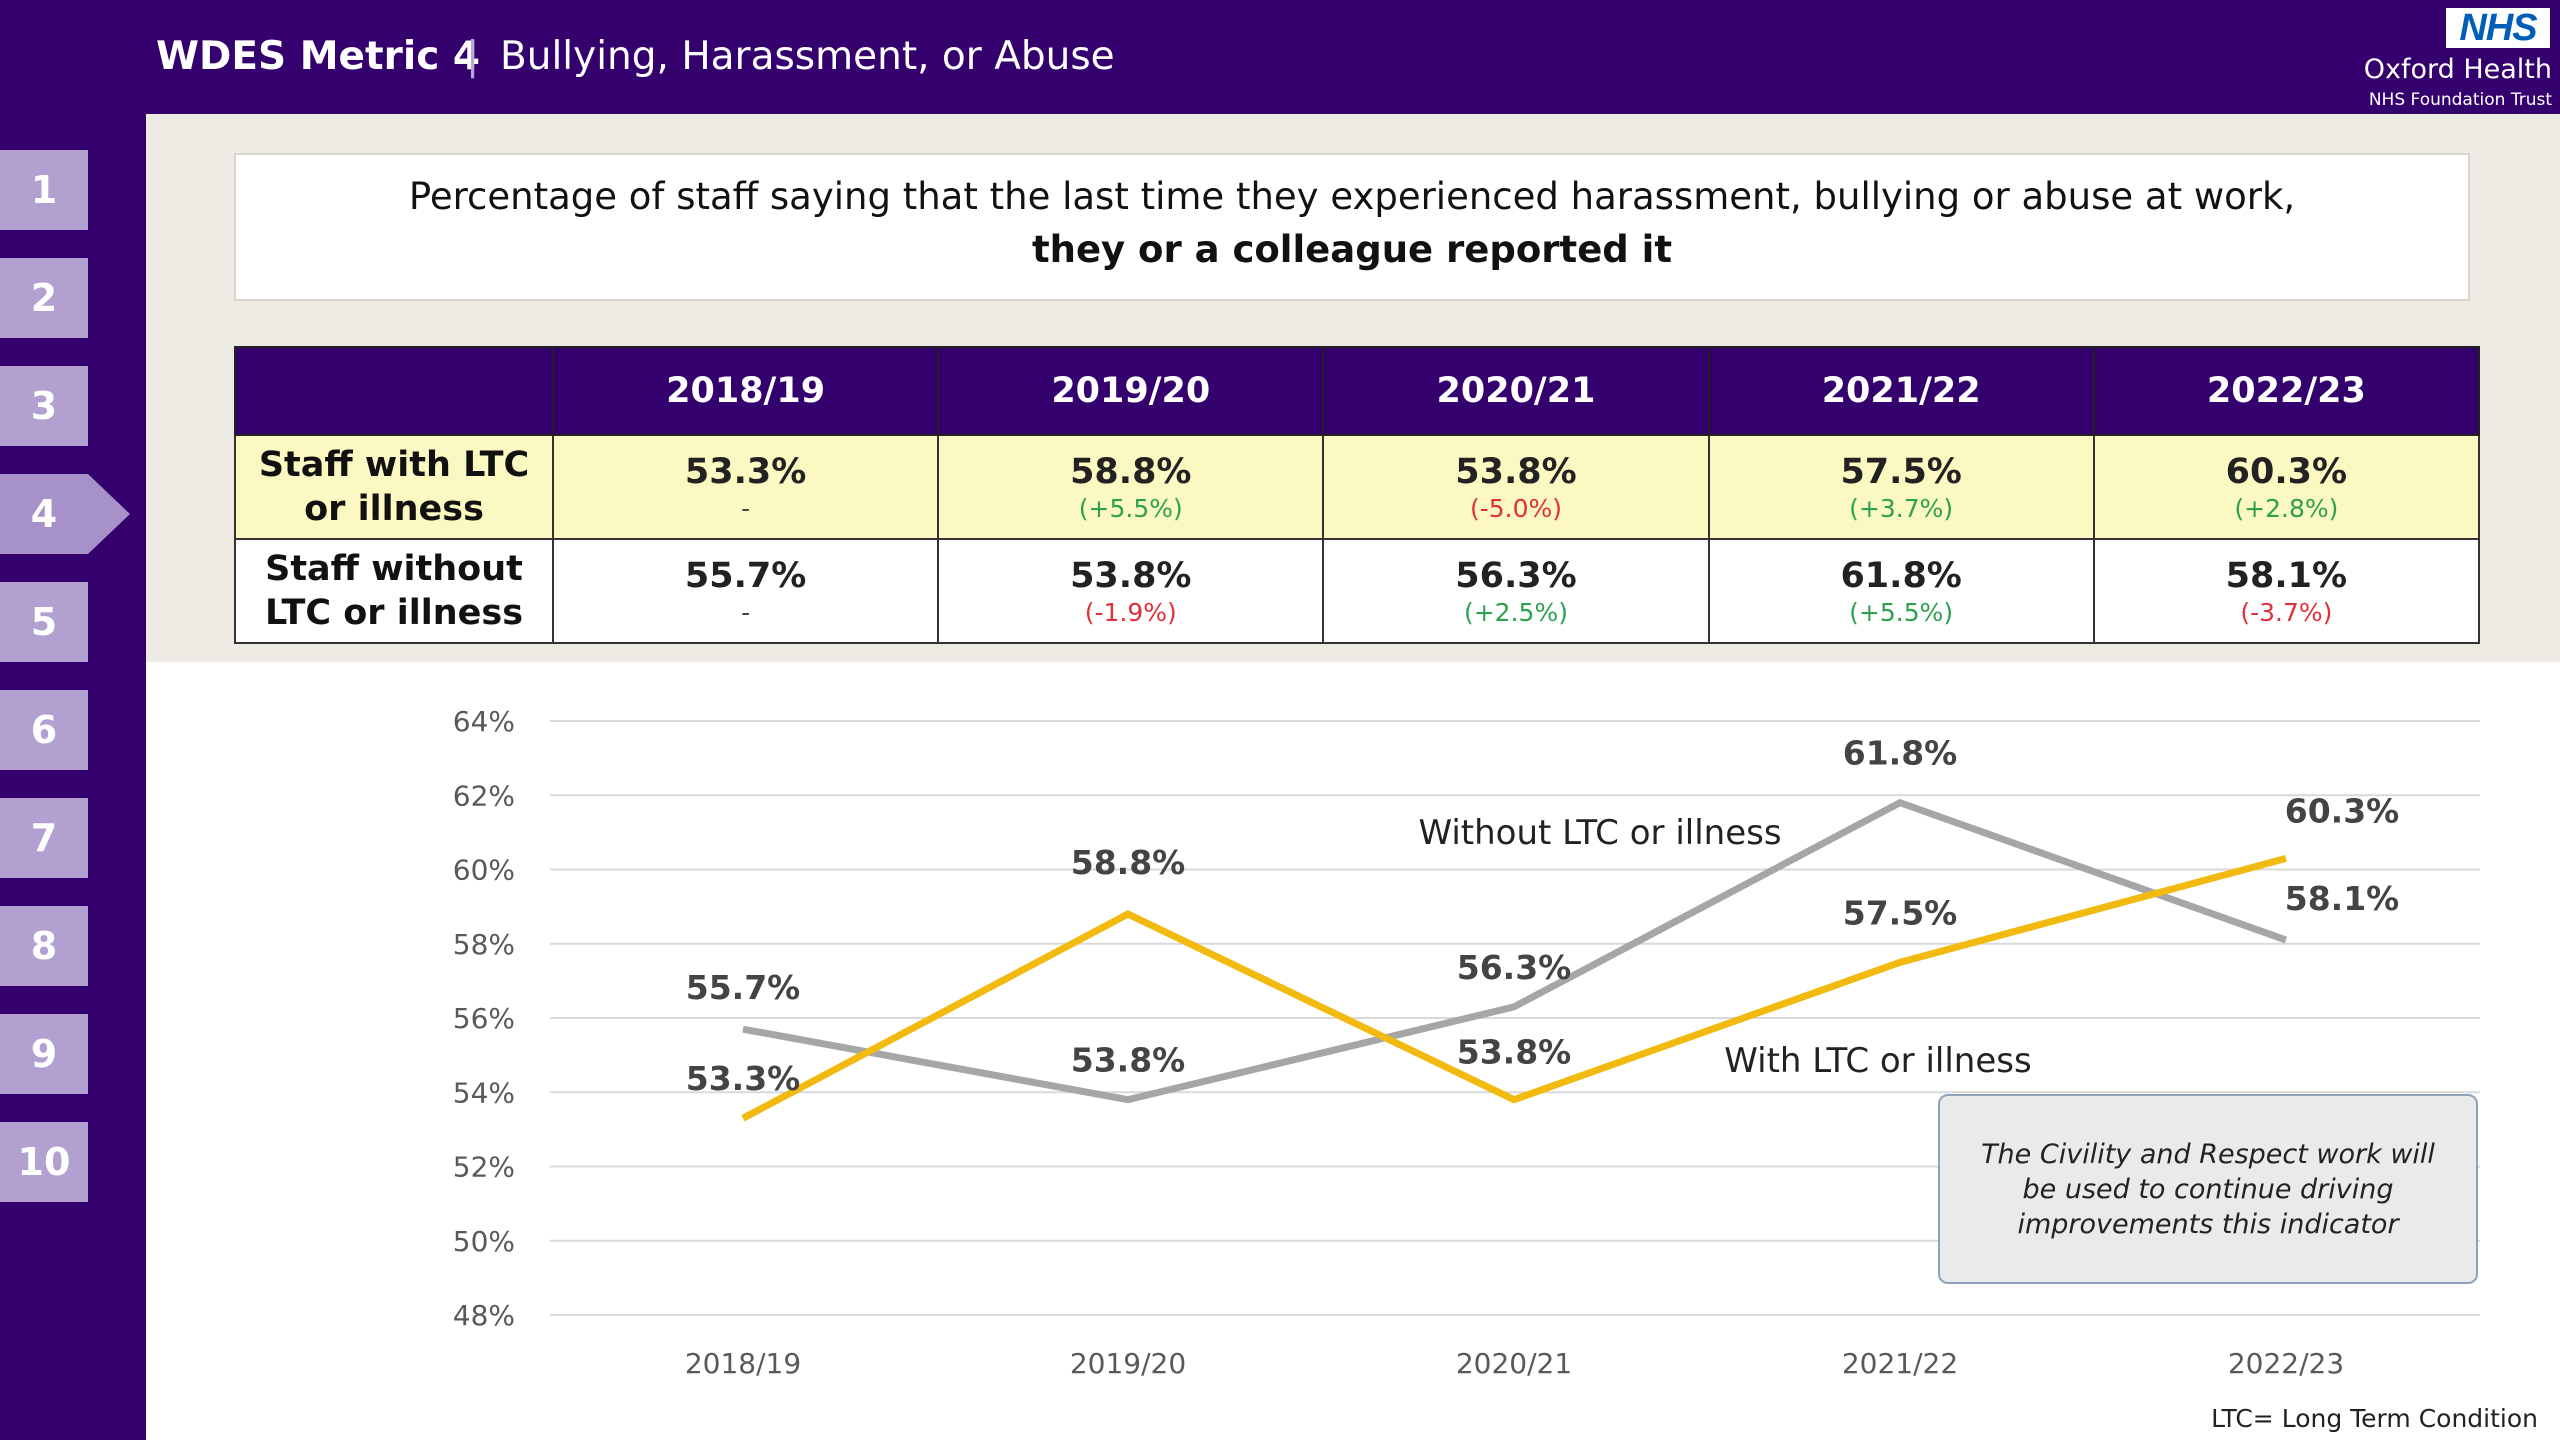  Describe the element at coordinates (484, 1167) in the screenshot. I see `y-tick-label: 52%` at that location.